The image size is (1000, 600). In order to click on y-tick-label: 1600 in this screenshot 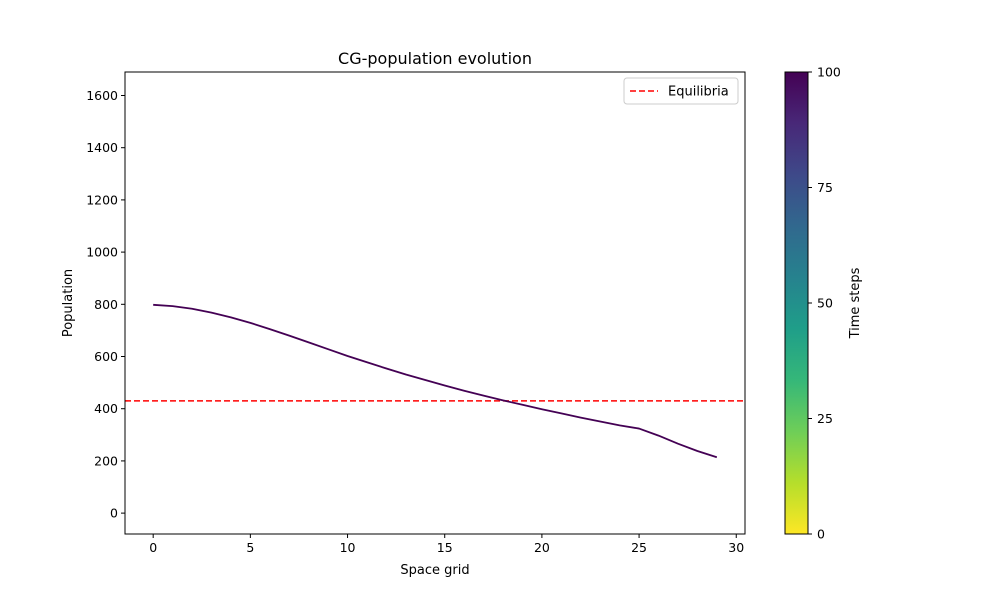, I will do `click(102, 95)`.